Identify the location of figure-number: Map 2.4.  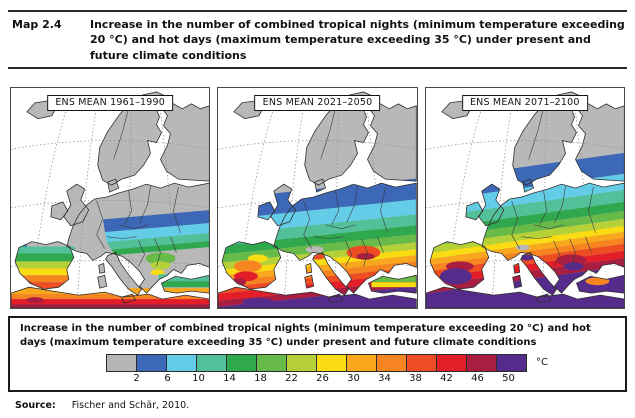
(37, 24).